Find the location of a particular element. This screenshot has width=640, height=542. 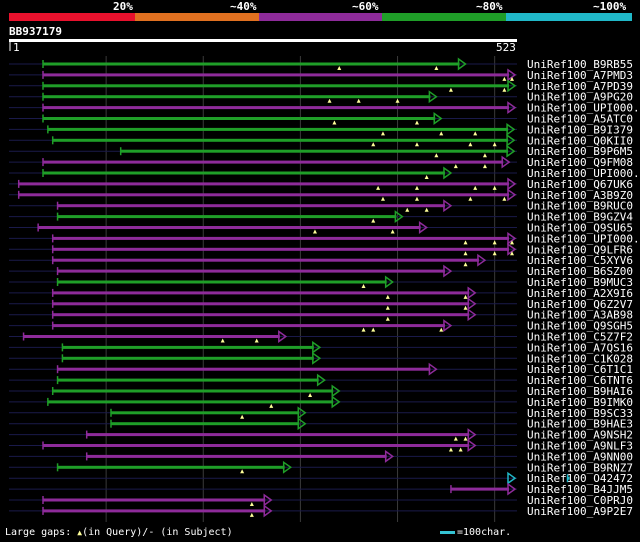

hit-name-link: UniRef100_C6TNT6 is located at coordinates (580, 380).